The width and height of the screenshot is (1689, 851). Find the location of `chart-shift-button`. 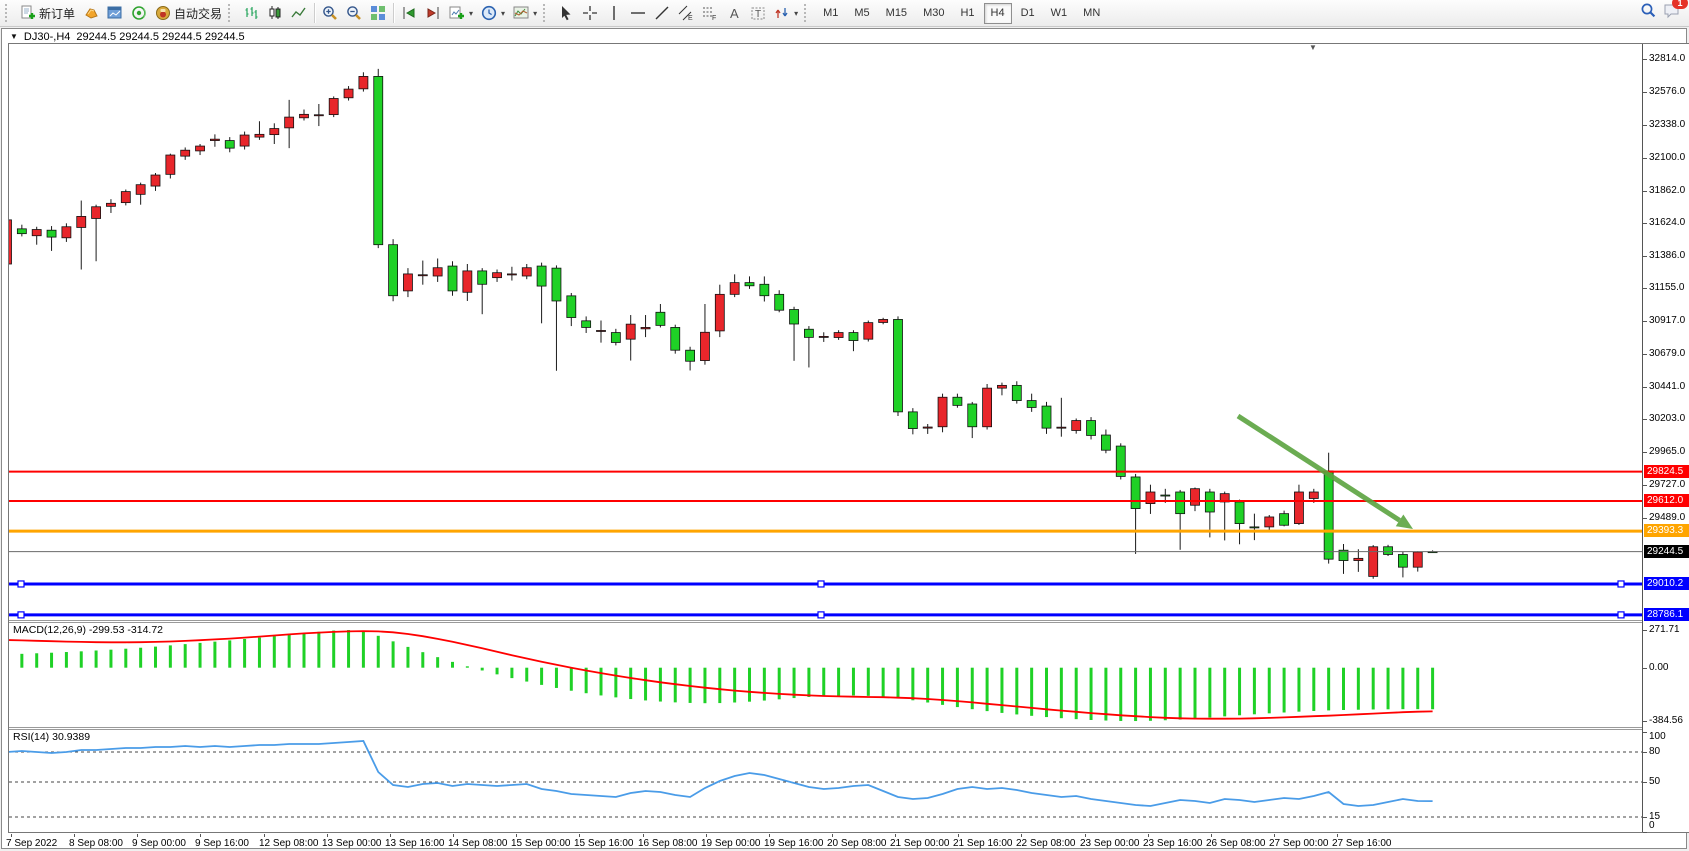

chart-shift-button is located at coordinates (433, 13).